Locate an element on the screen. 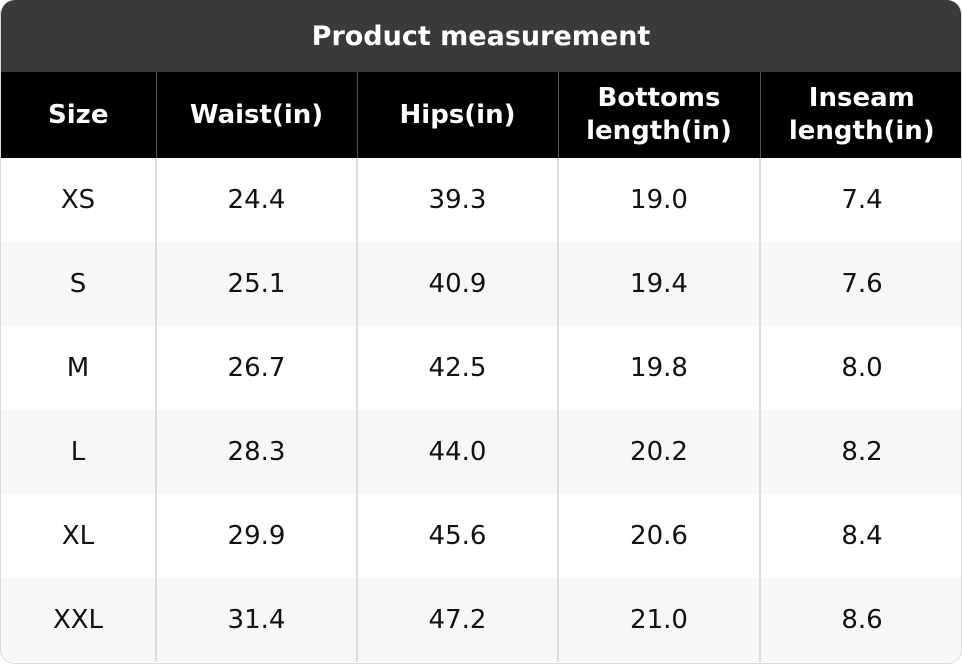 The width and height of the screenshot is (962, 664). size-cell: XS is located at coordinates (78, 200).